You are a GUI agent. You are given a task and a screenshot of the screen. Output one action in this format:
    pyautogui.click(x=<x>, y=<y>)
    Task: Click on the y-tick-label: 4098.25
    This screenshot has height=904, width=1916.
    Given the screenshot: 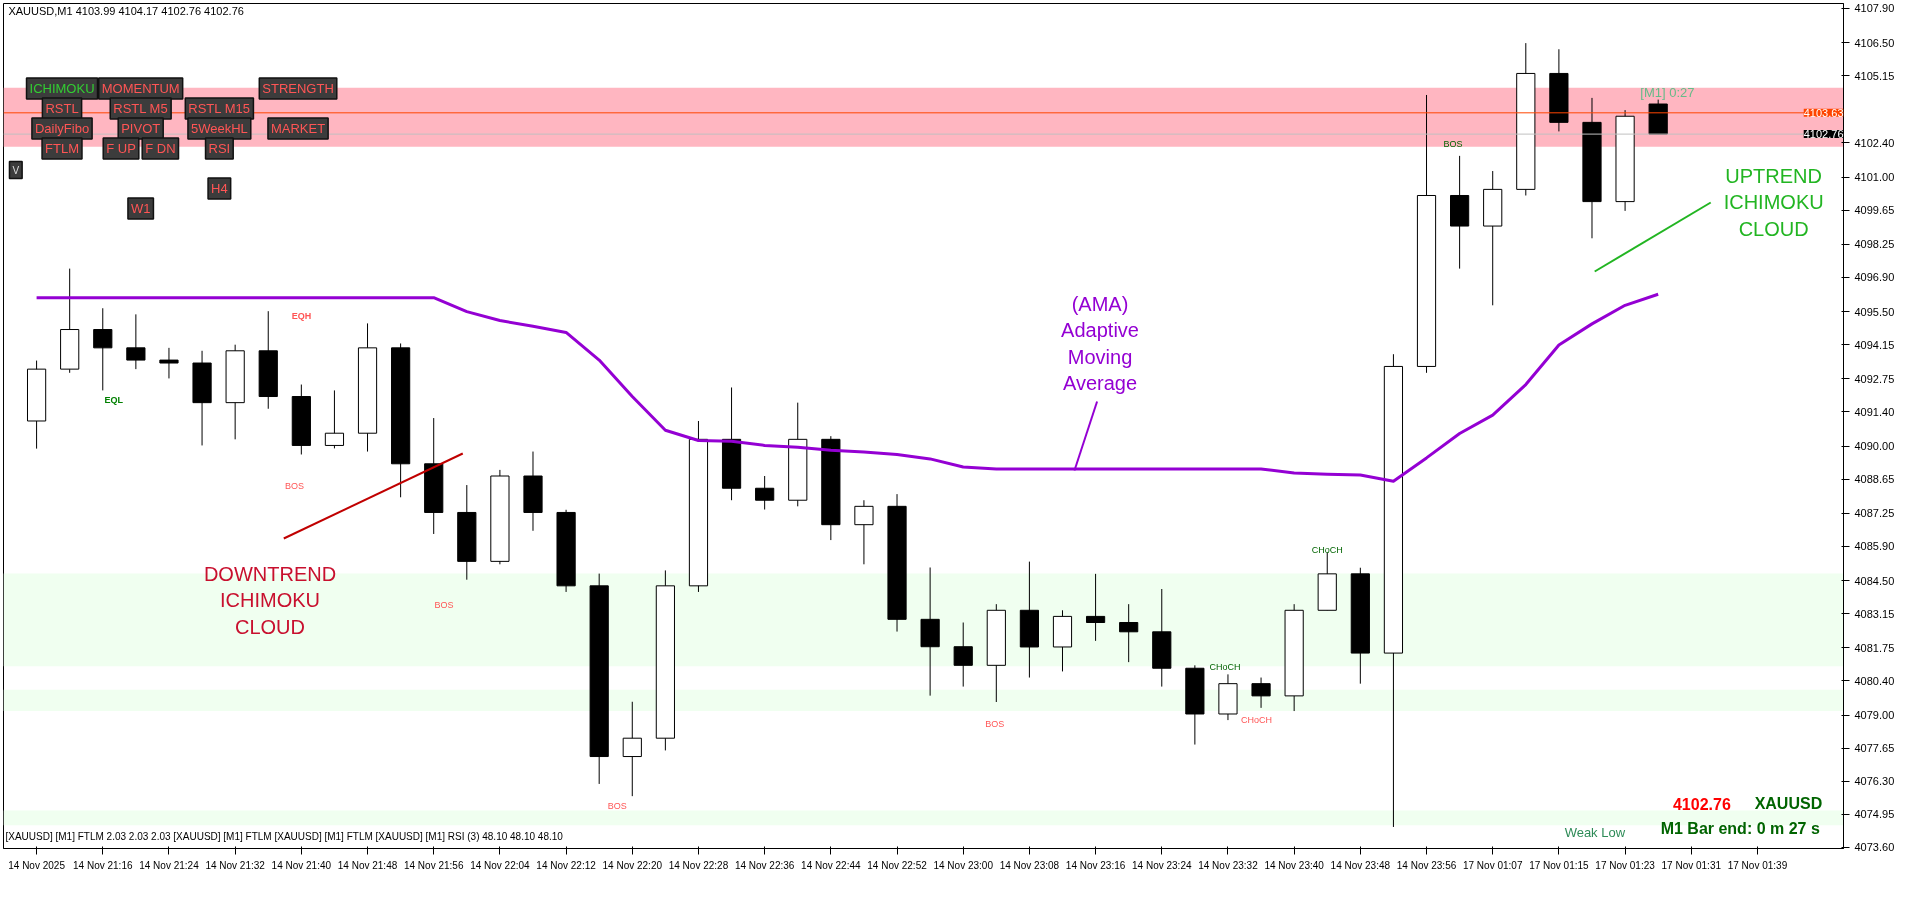 What is the action you would take?
    pyautogui.click(x=1874, y=244)
    